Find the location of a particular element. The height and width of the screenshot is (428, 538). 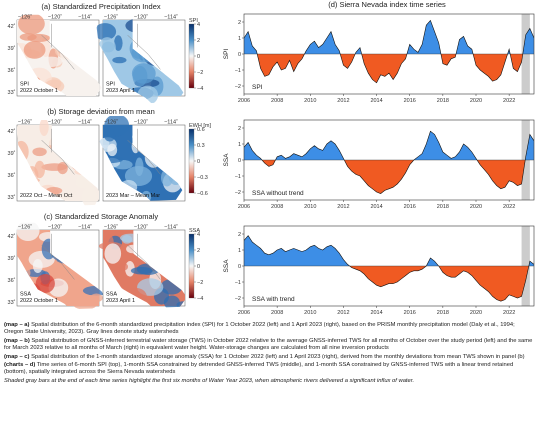

area-negative is located at coordinates (389, 68).